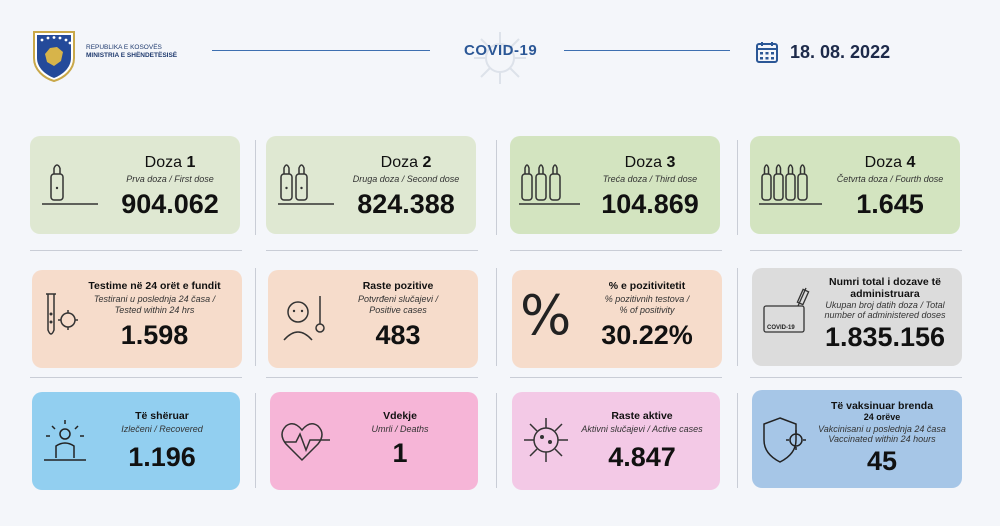  What do you see at coordinates (154, 286) in the screenshot?
I see `card-title: Testime në 24 orët e fundit` at bounding box center [154, 286].